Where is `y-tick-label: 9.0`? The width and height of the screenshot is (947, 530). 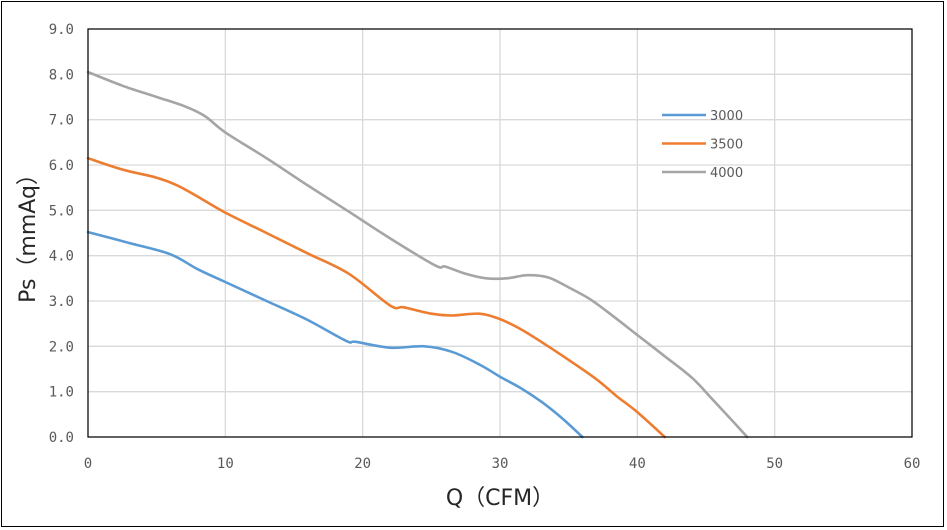
y-tick-label: 9.0 is located at coordinates (61, 30).